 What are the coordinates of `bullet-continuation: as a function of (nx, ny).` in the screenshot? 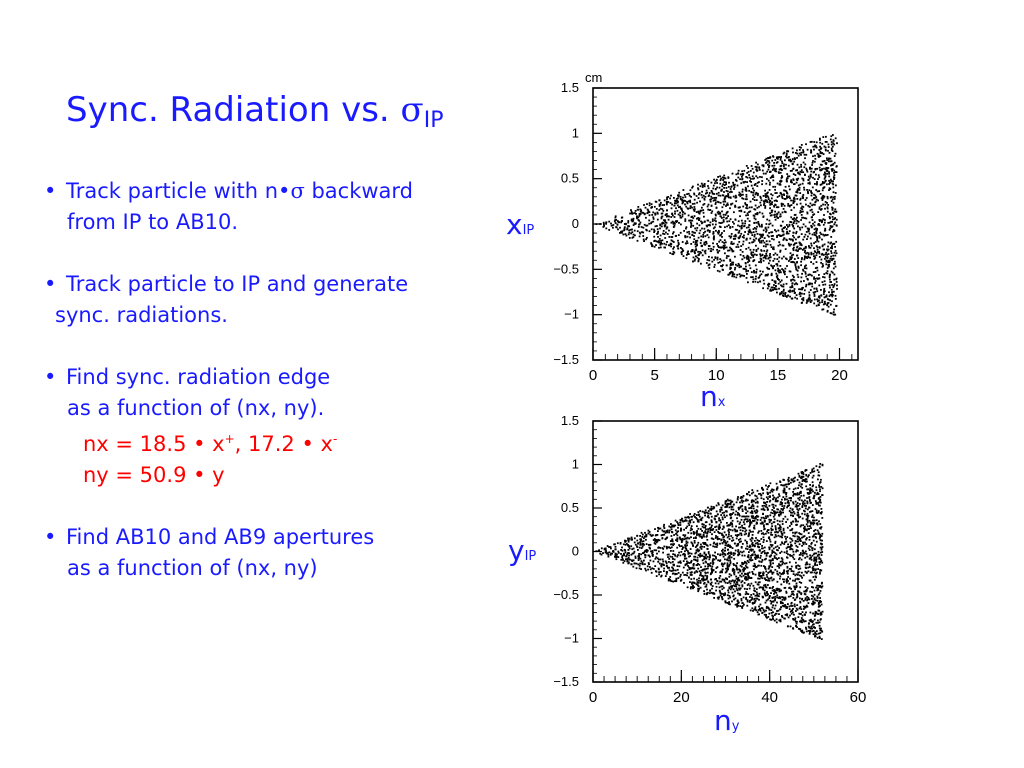 It's located at (196, 408).